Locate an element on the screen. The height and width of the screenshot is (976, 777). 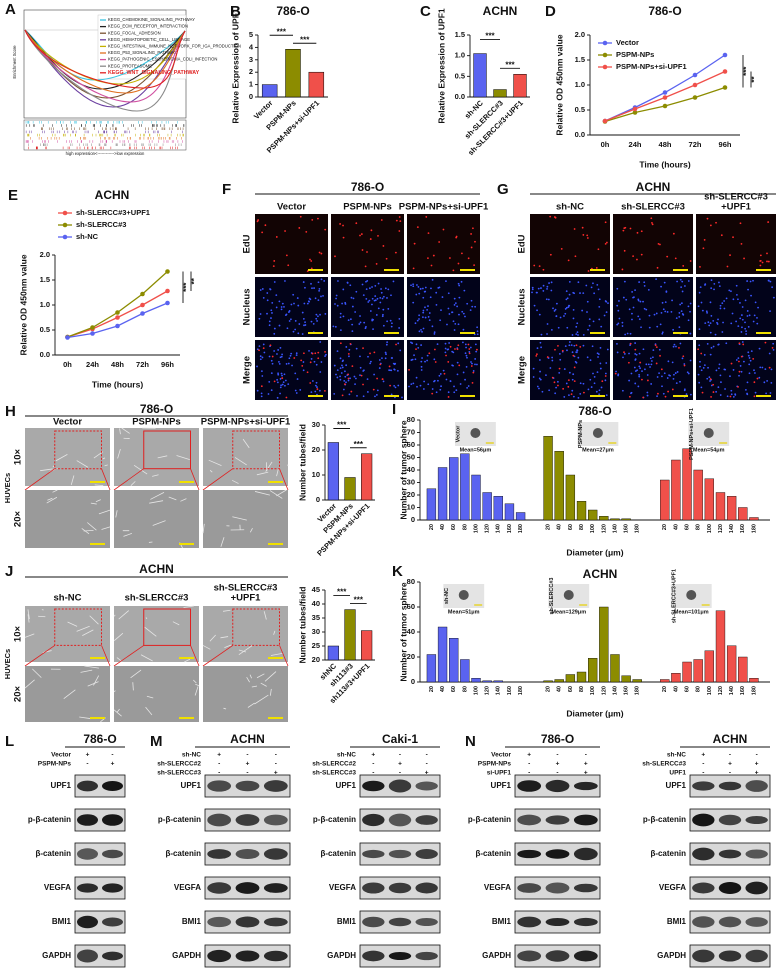
es-curve is located at coordinates (105, 59).